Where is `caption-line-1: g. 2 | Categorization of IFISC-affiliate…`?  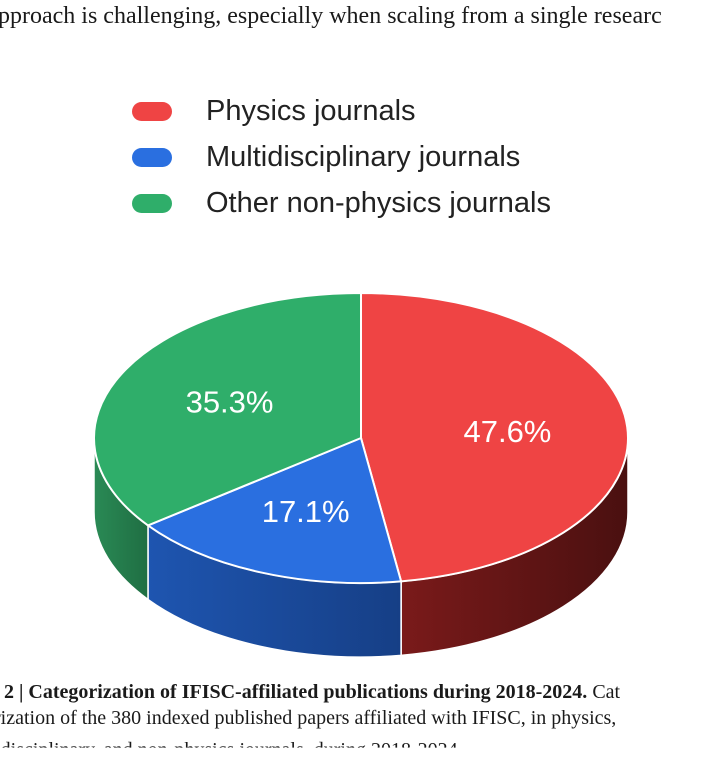 caption-line-1: g. 2 | Categorization of IFISC-affiliate… is located at coordinates (360, 693).